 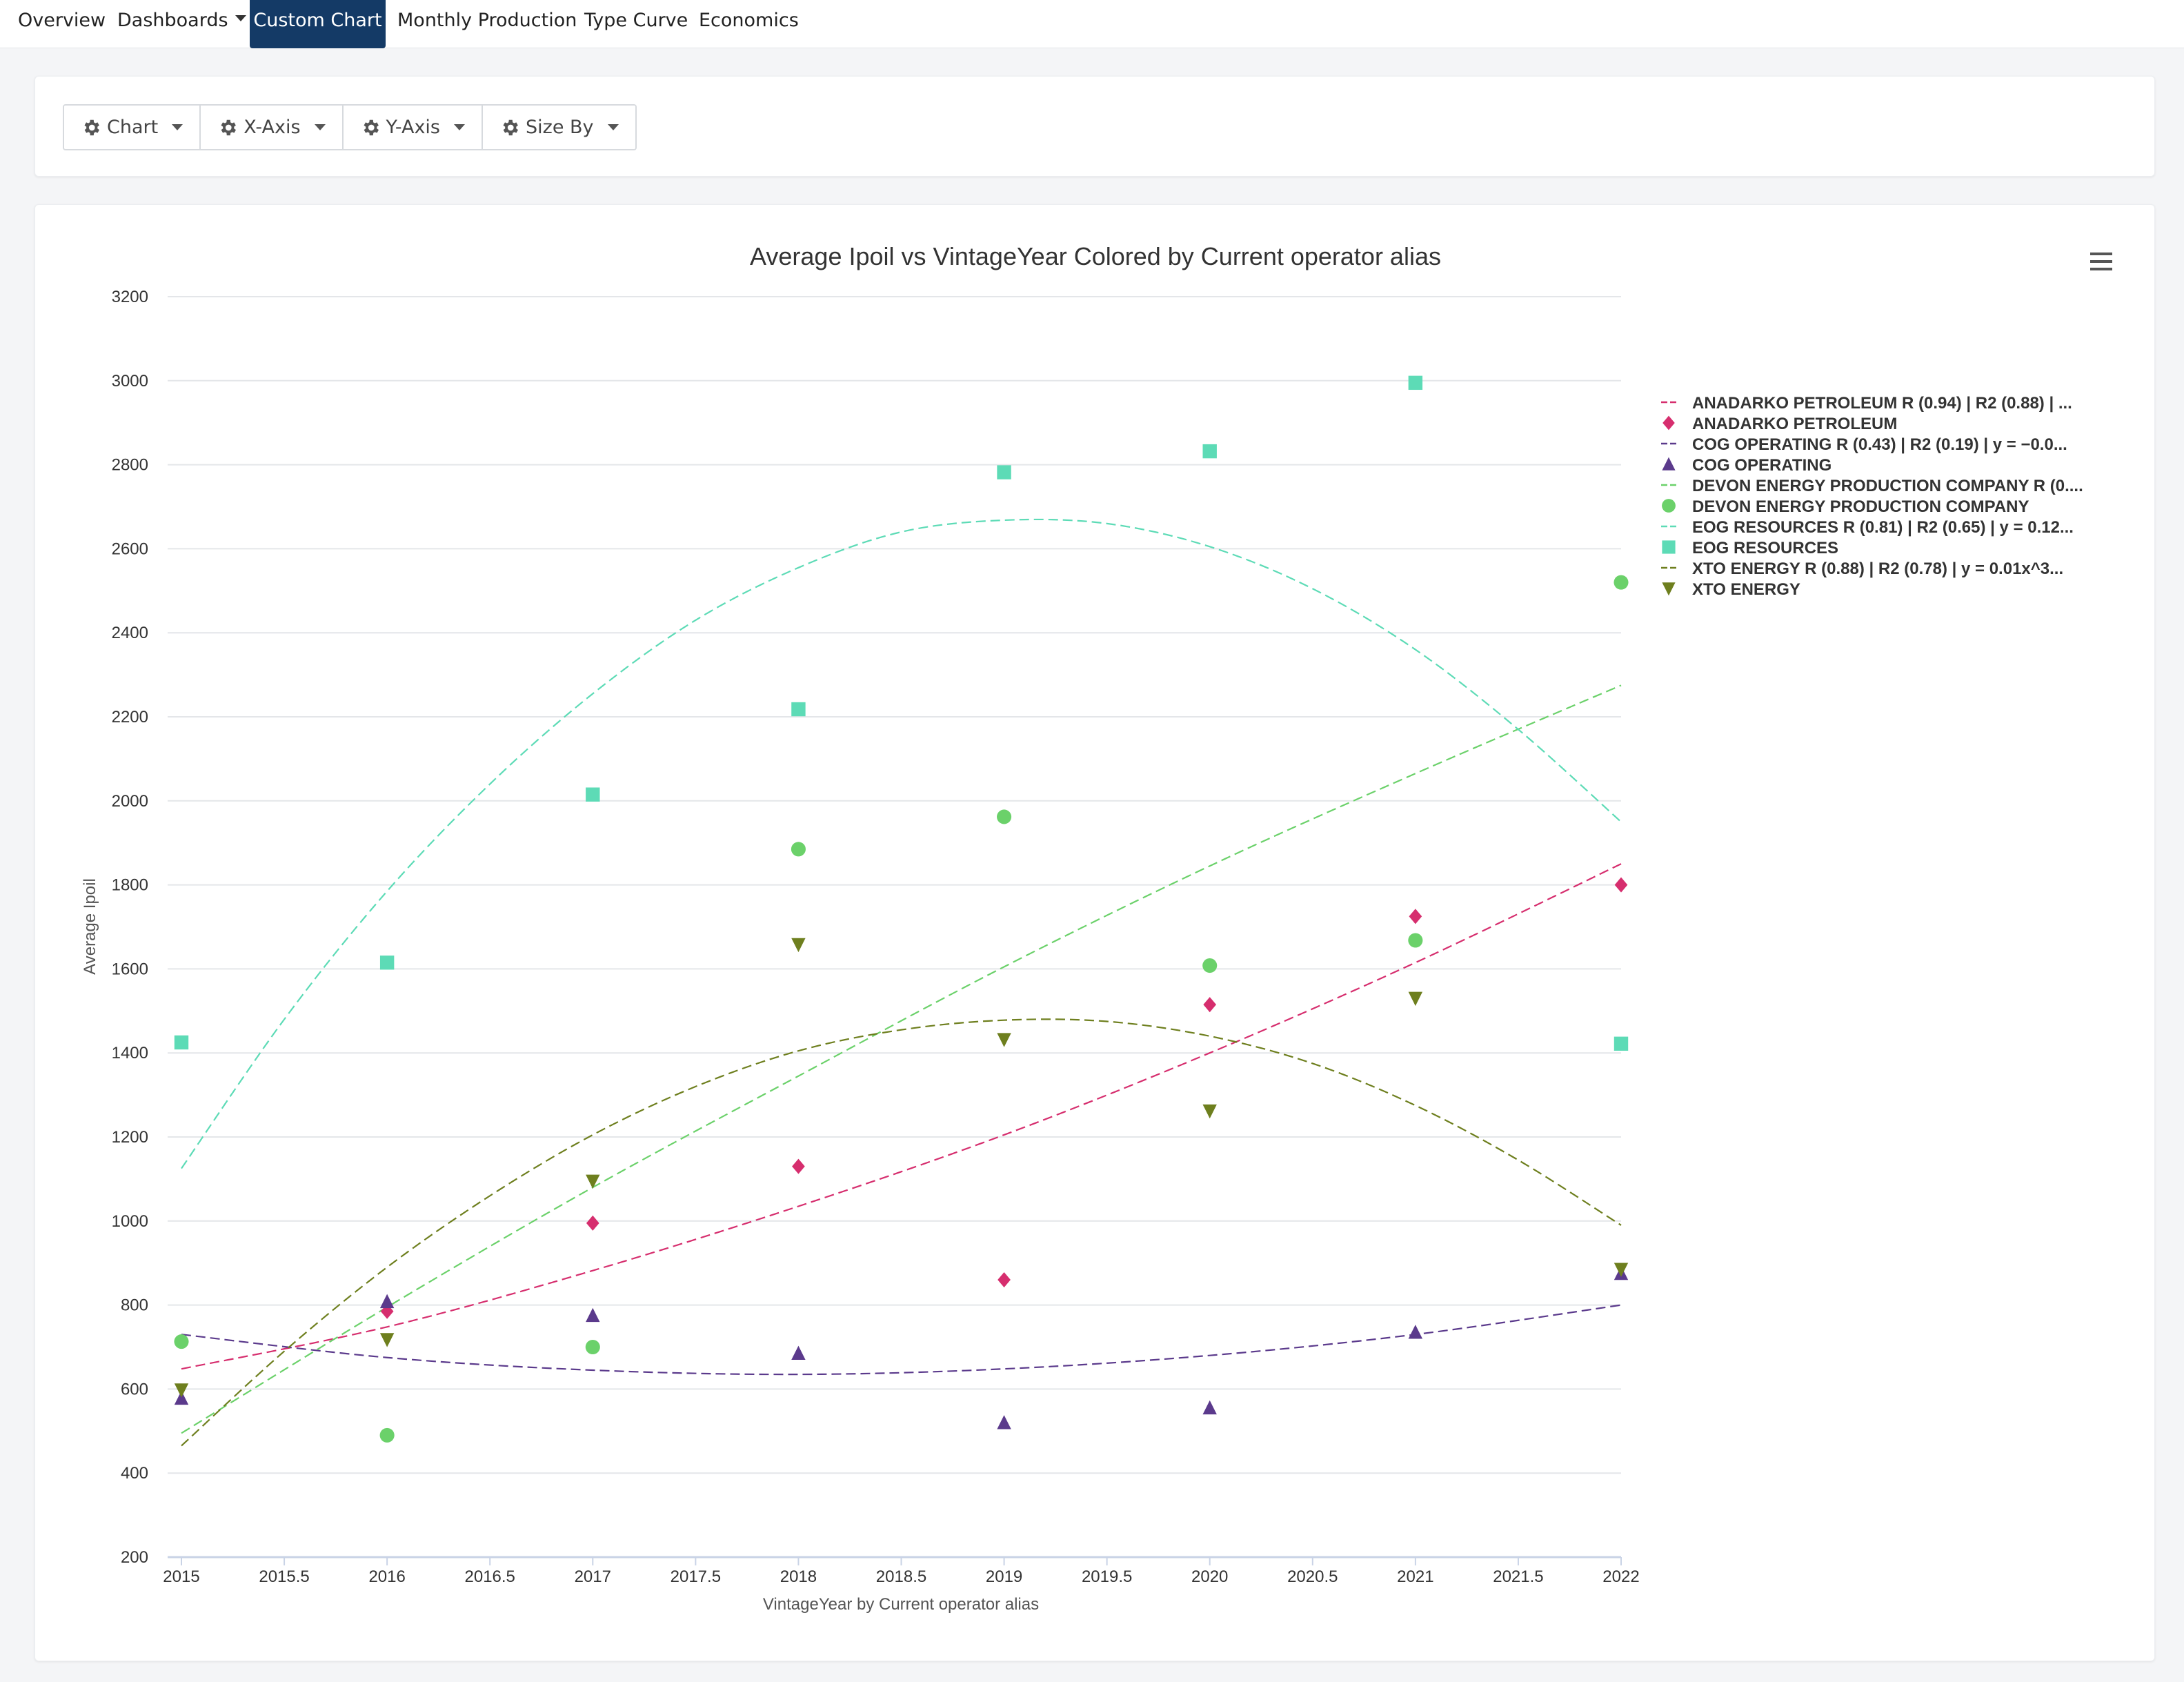 I want to click on x-tick-label: 2019.5, so click(x=1107, y=1576).